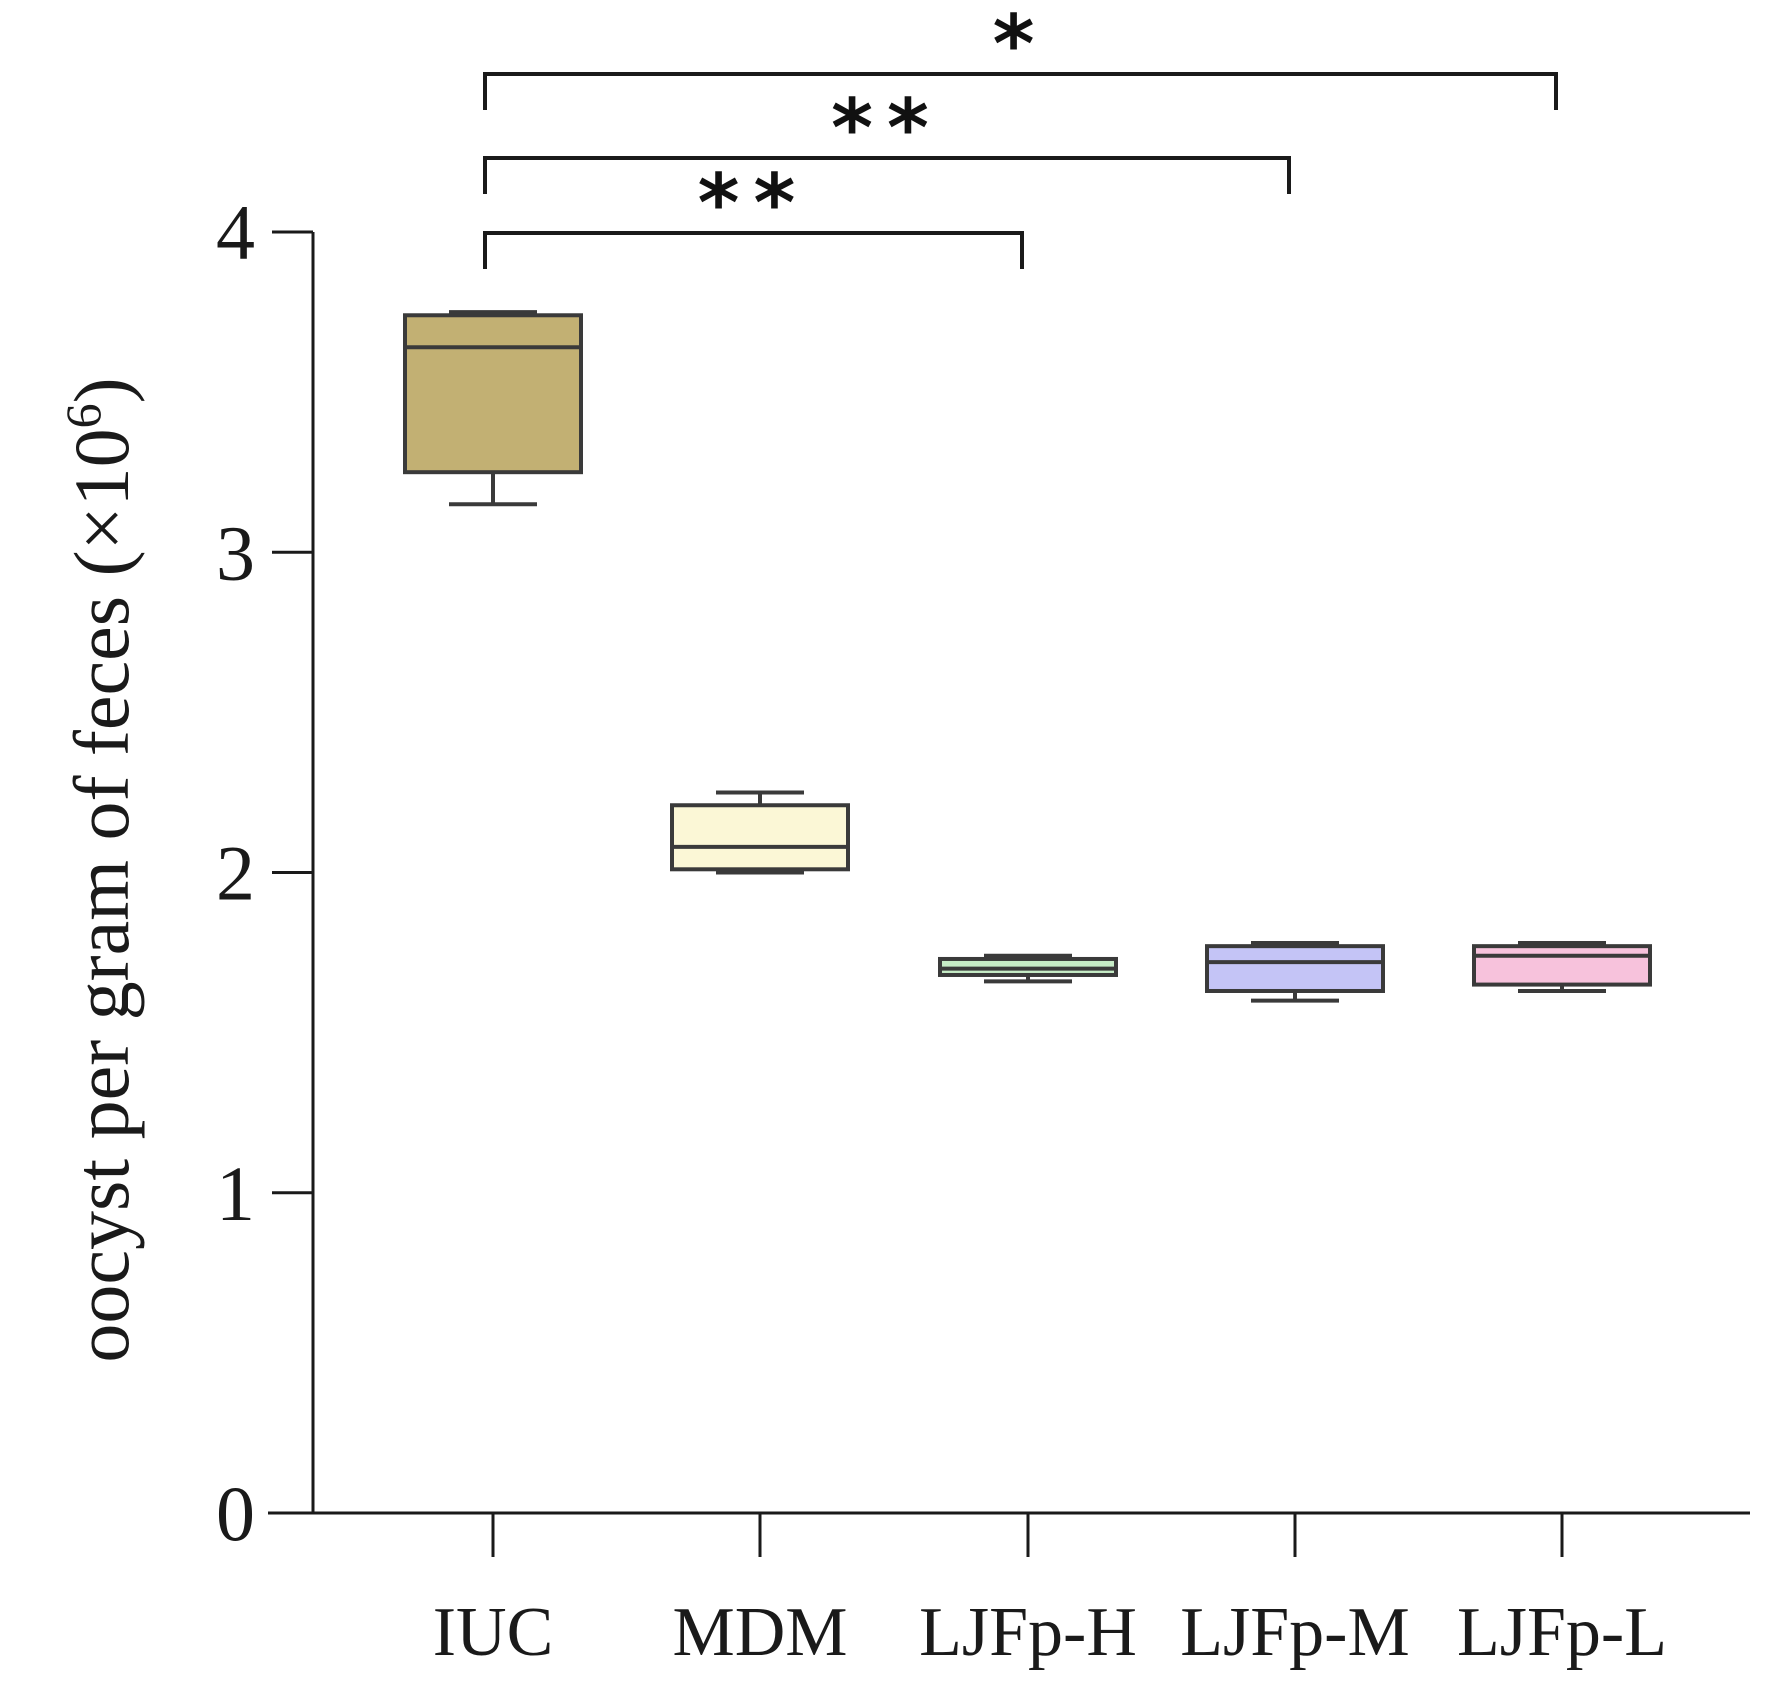 The image size is (1772, 1703). I want to click on x-tick-label: LJFp-L, so click(1562, 1632).